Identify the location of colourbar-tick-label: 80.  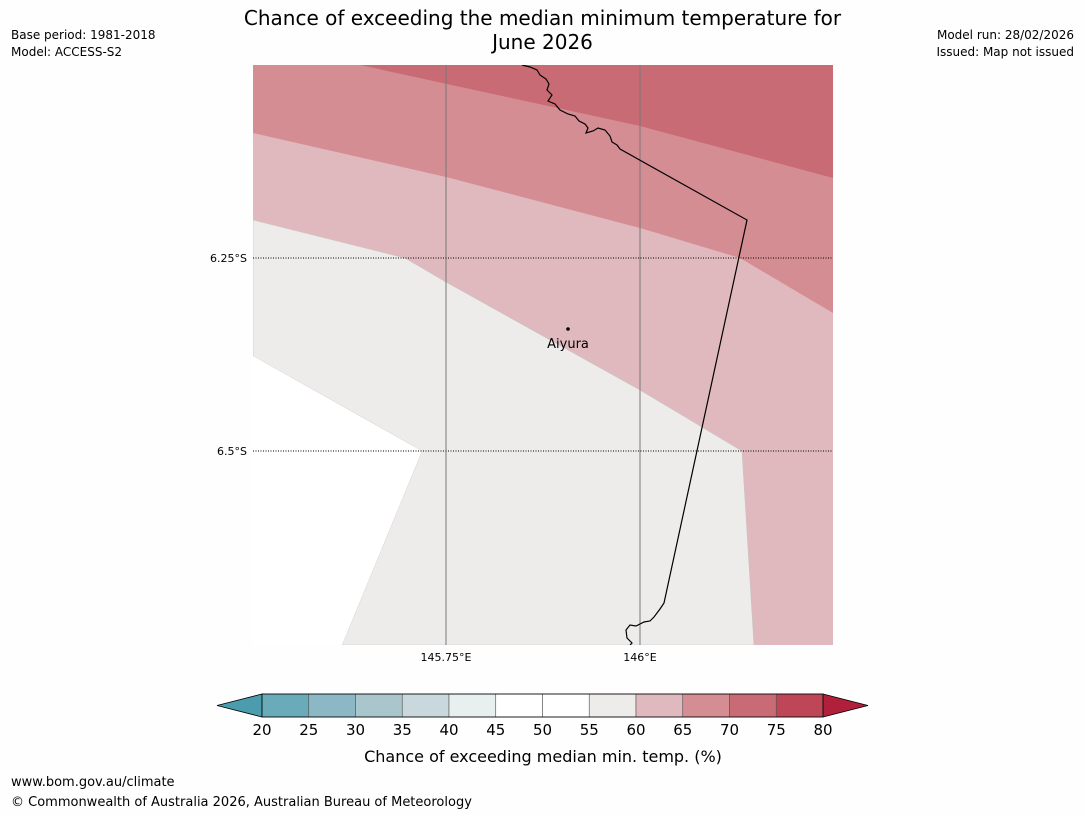
(822, 730).